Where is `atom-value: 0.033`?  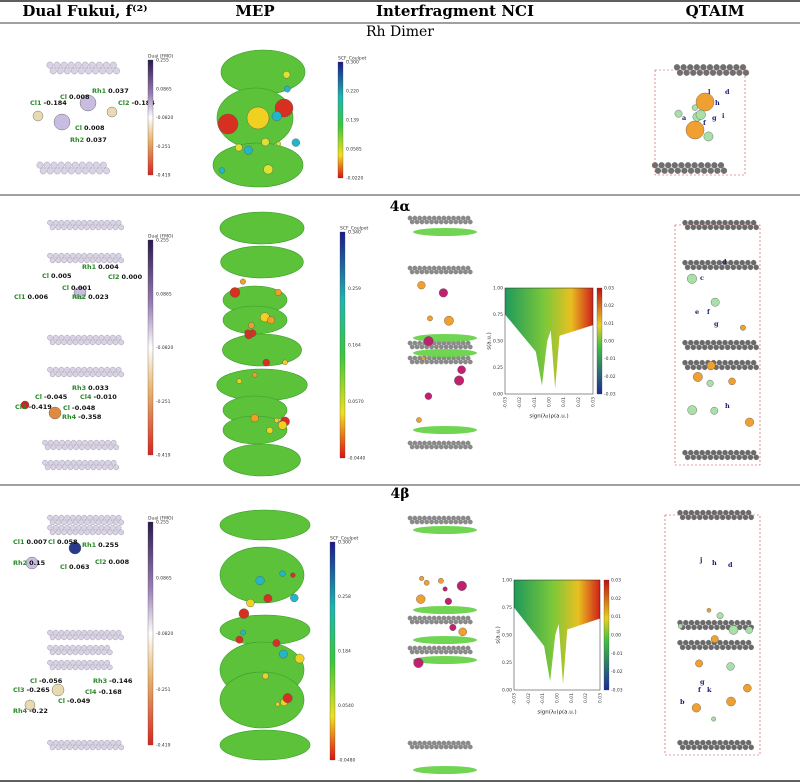
atom-value: 0.033 is located at coordinates (98, 388).